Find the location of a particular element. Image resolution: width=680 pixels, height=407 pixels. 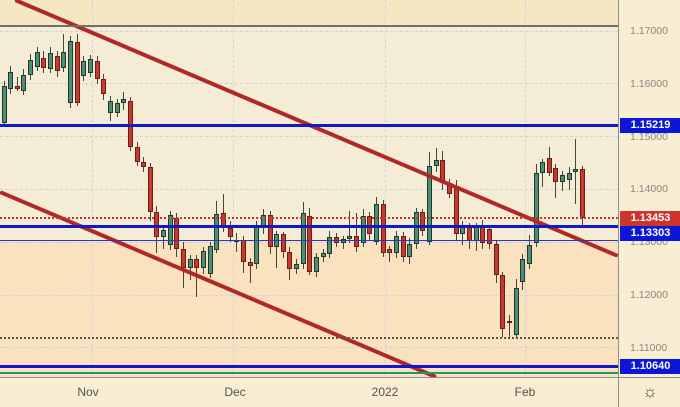

gray-resistance-line is located at coordinates (309, 25).